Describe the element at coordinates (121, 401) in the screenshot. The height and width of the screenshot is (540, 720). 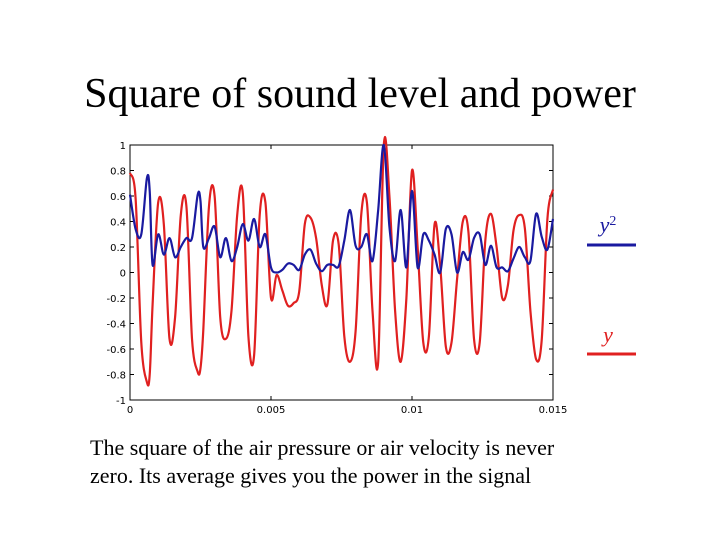
I see `y-tick-label: -1` at that location.